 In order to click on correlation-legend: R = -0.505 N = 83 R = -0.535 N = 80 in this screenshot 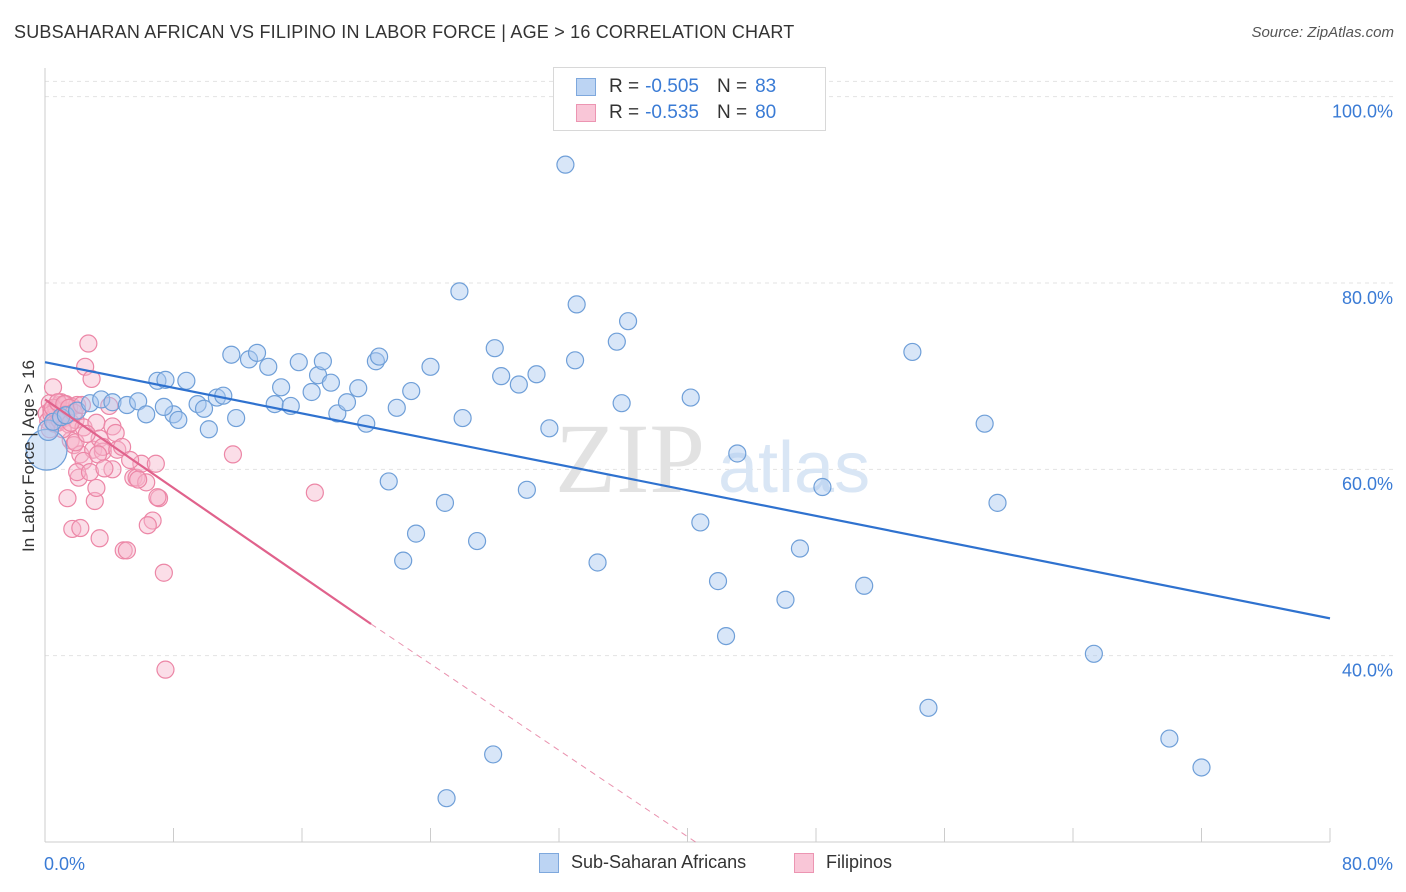, I will do `click(689, 99)`.